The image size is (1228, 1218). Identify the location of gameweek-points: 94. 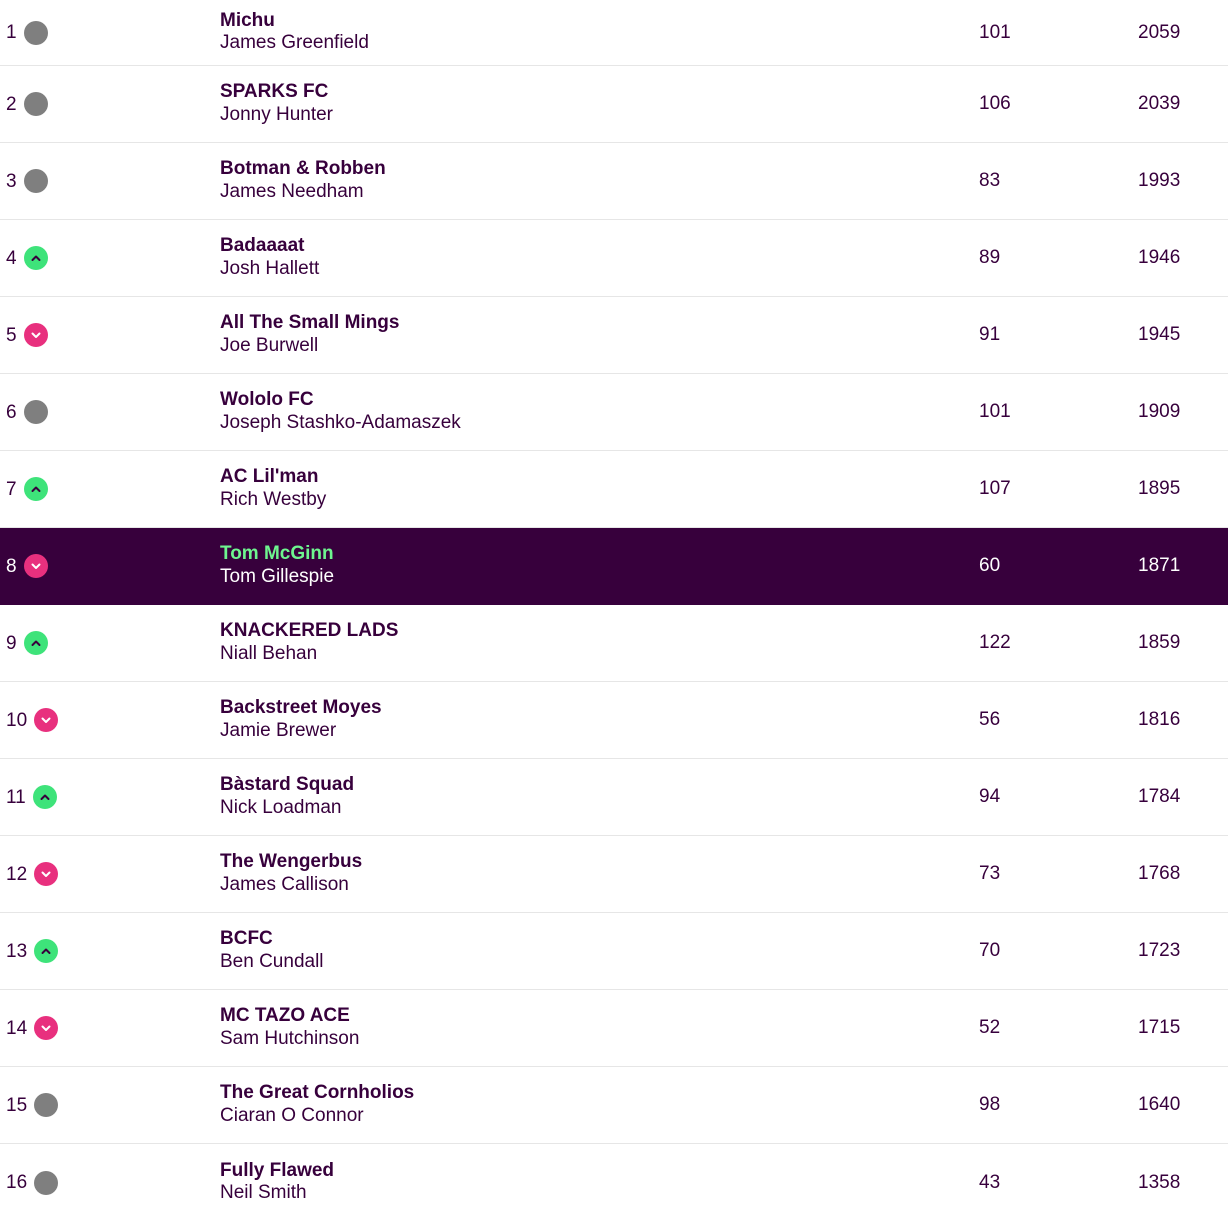
(990, 796).